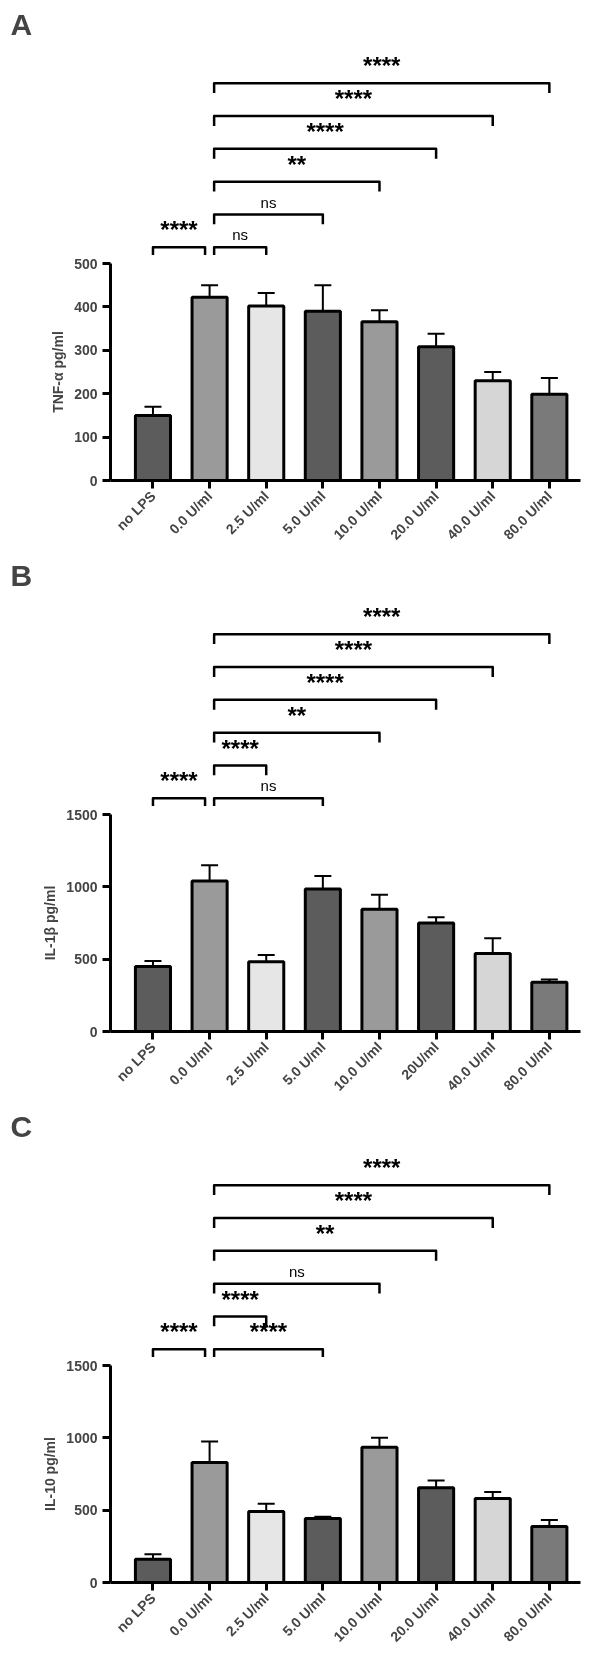 The width and height of the screenshot is (600, 1654). I want to click on y-tick-label: 200, so click(86, 393).